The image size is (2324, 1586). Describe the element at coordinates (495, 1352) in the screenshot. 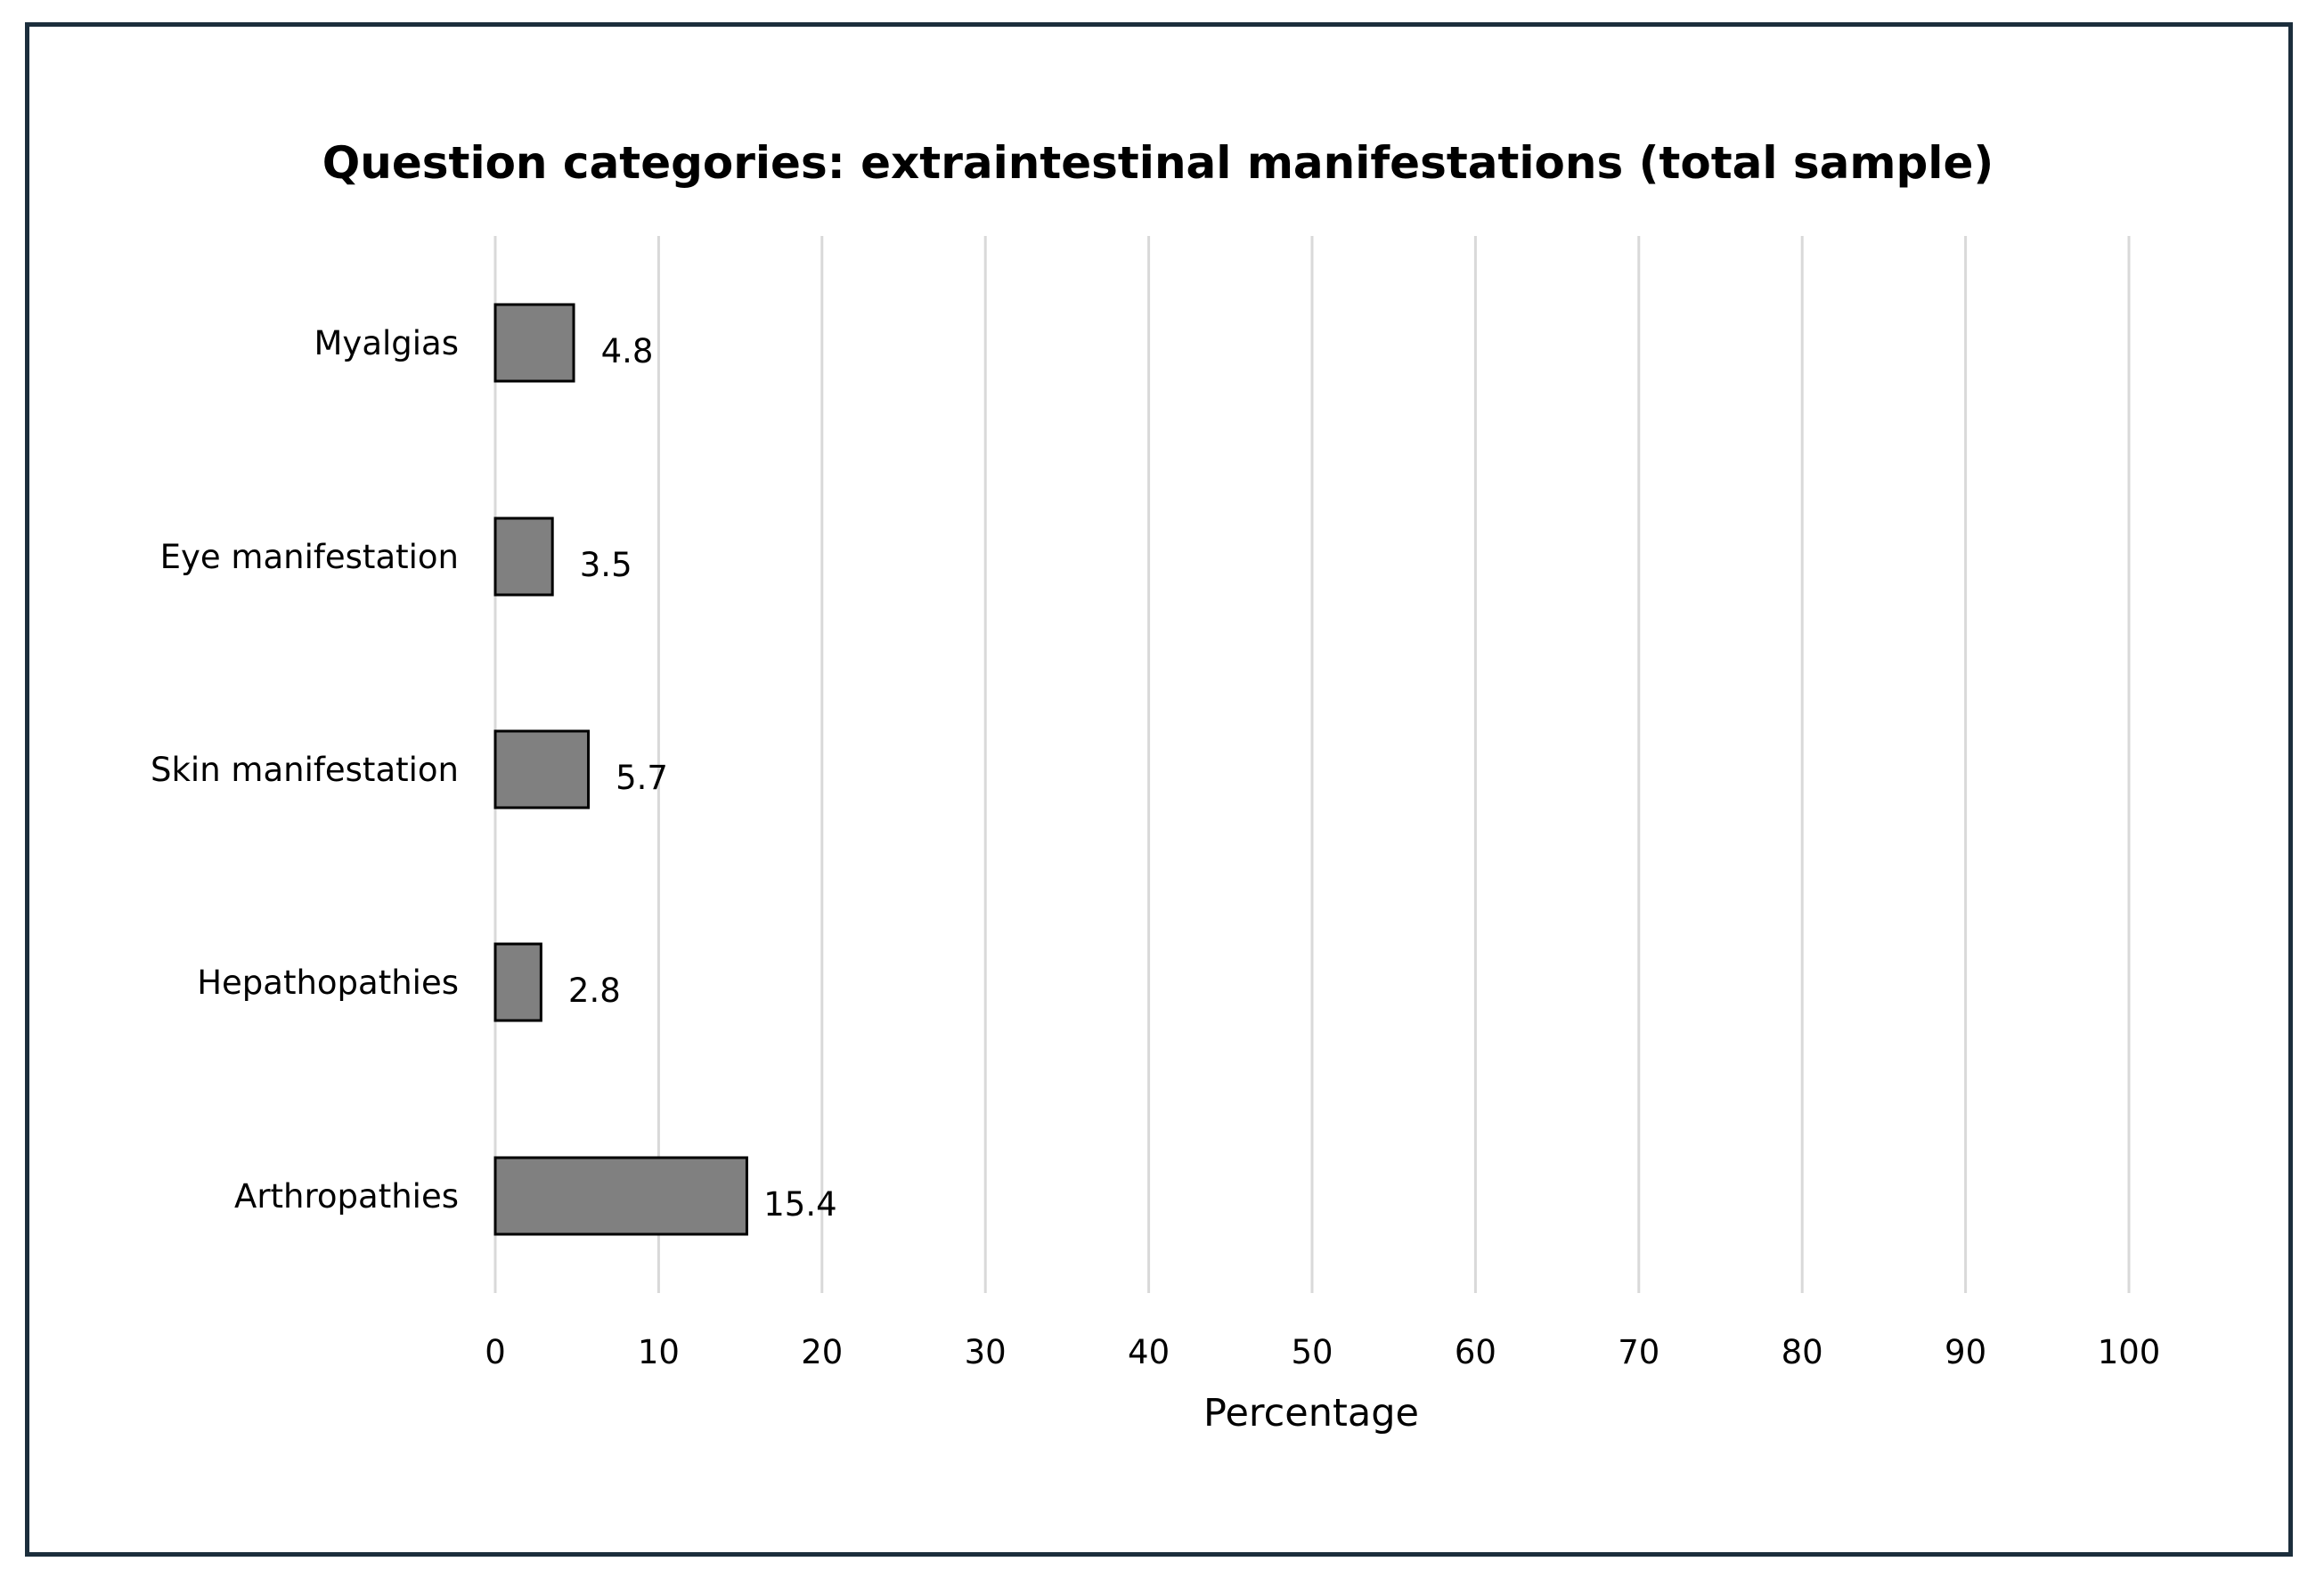

I see `x-tick-label-0: 0` at that location.